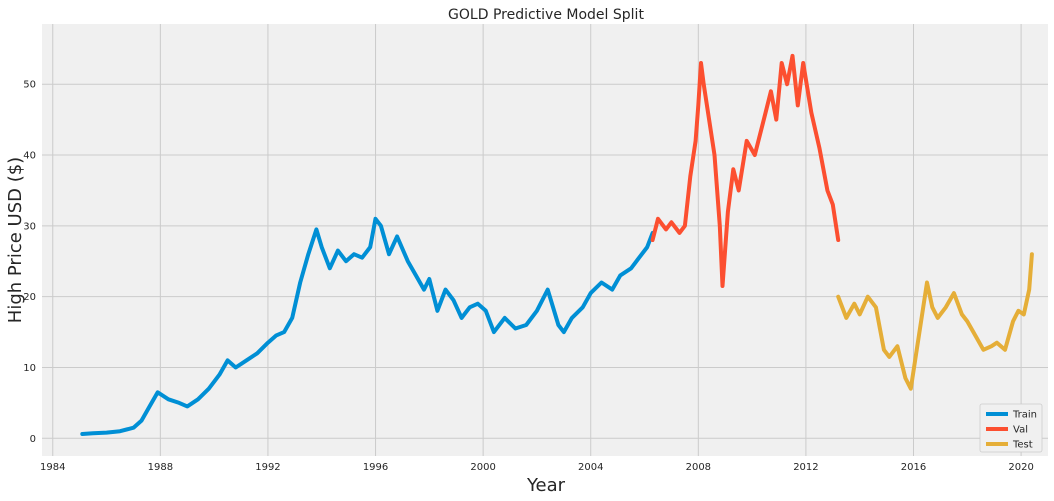 Image resolution: width=1054 pixels, height=501 pixels. Describe the element at coordinates (546, 15) in the screenshot. I see `chart-title: GOLD Predictive Model Split` at that location.